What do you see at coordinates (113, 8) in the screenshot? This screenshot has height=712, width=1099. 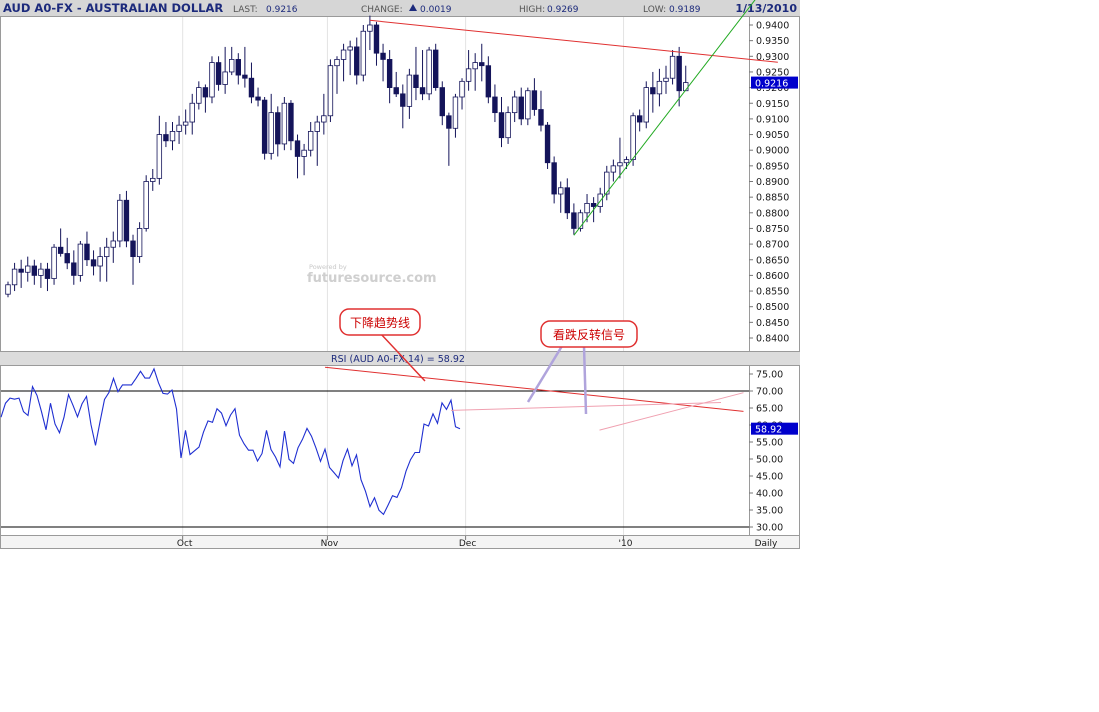 I see `header-symbol: AUD A0-FX - AUSTRALIAN DOLLAR` at bounding box center [113, 8].